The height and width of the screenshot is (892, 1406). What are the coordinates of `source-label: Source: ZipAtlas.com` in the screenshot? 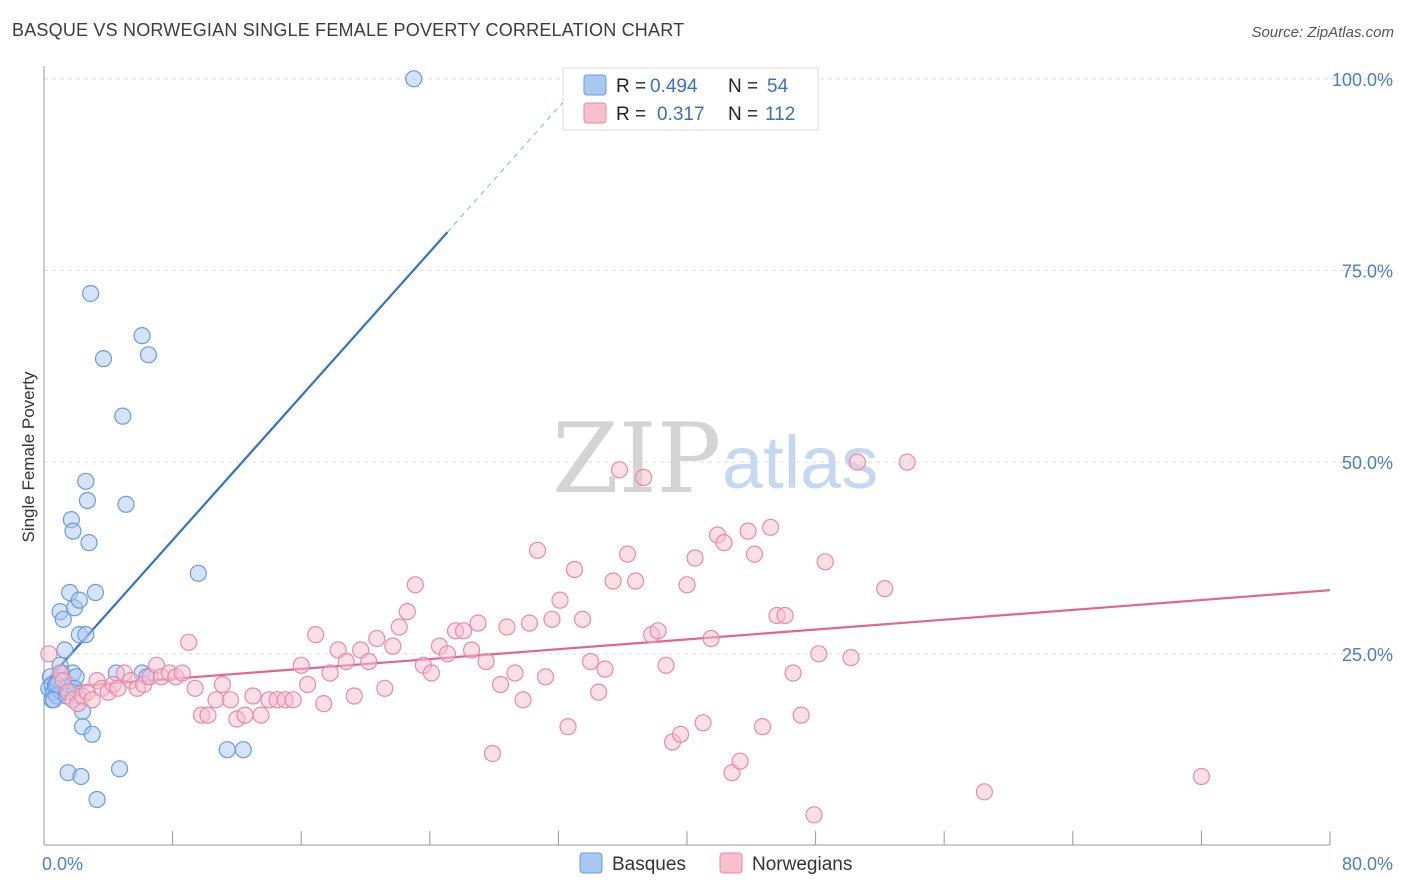 It's located at (1322, 32).